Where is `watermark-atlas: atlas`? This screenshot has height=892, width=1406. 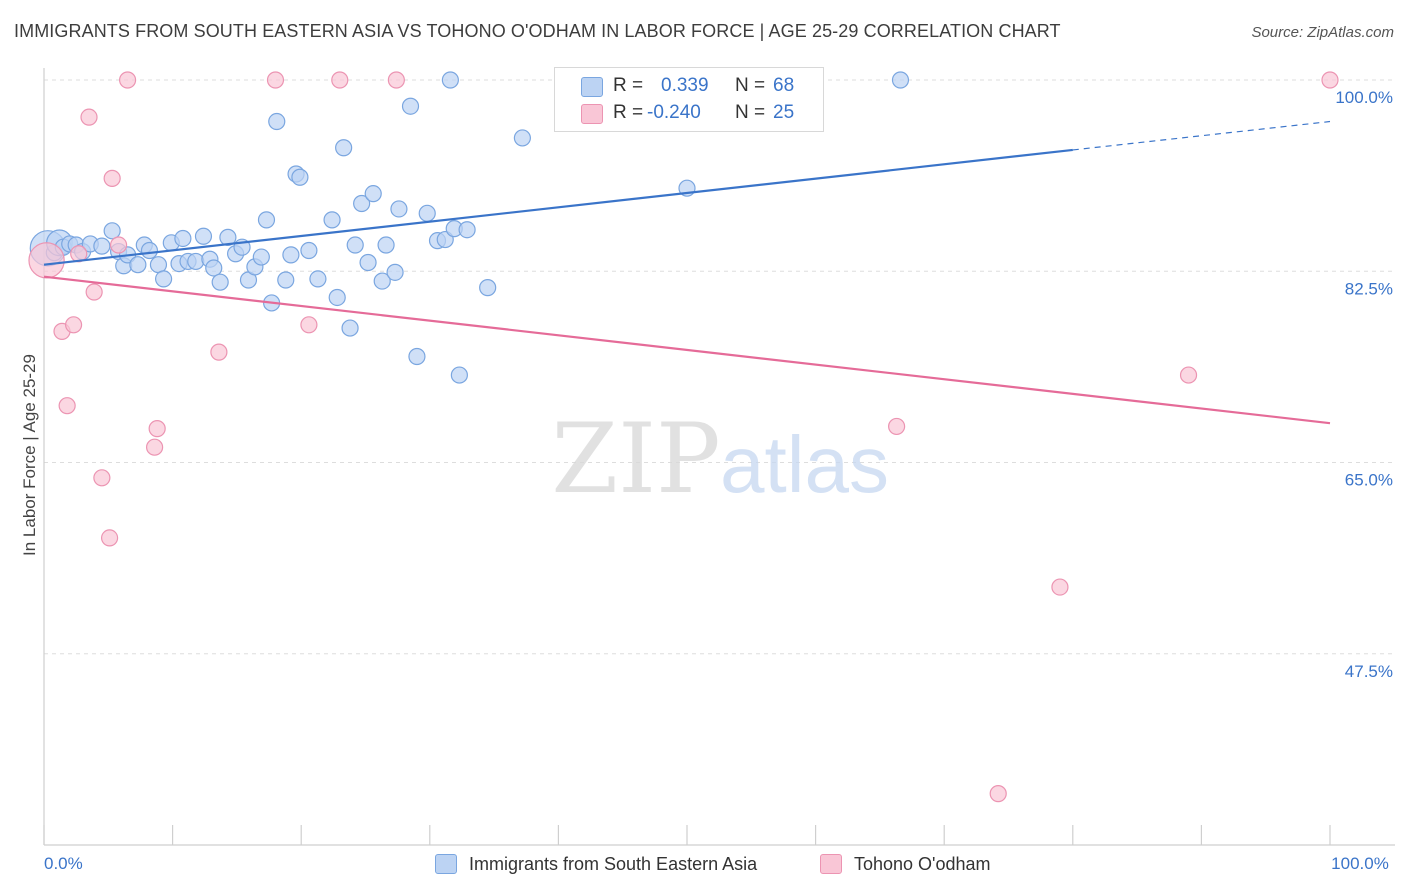
watermark-atlas: atlas is located at coordinates (804, 464).